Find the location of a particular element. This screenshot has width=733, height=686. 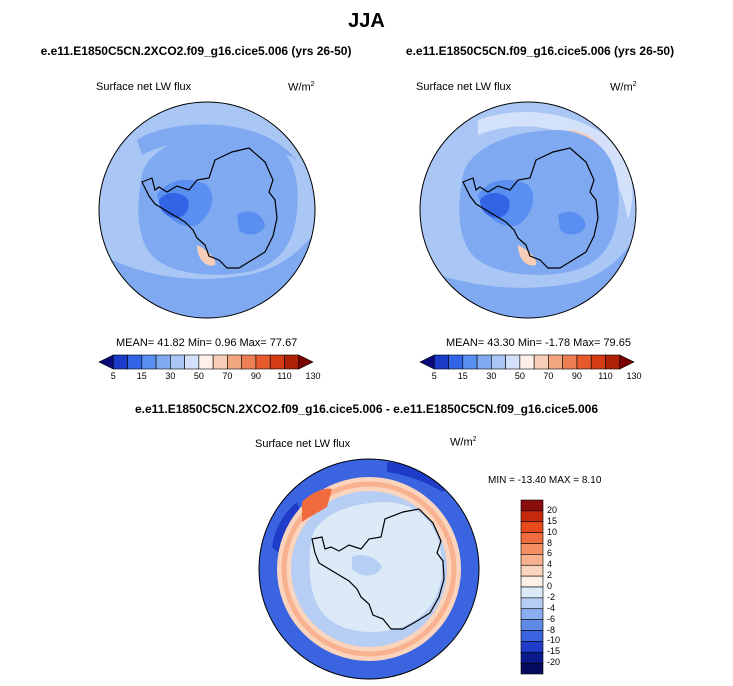

panel-1-colorbar-ticks: 5 15 30 50 70 90 110 130 is located at coordinates (210, 377).